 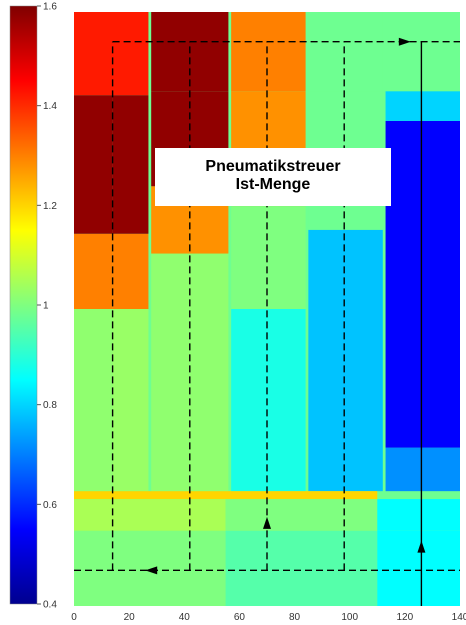 What do you see at coordinates (50, 206) in the screenshot?
I see `colorbar-tick-label: 1.2` at bounding box center [50, 206].